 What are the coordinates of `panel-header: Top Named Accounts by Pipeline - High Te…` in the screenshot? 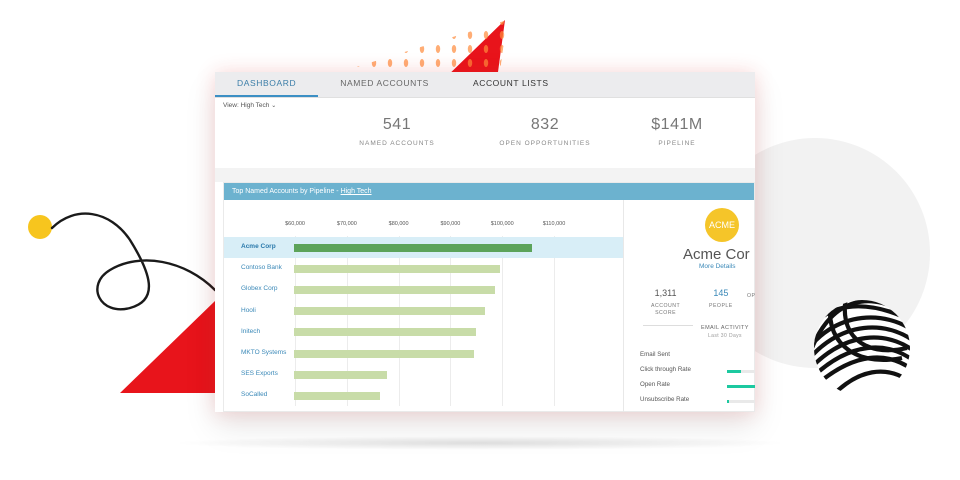 It's located at (489, 191).